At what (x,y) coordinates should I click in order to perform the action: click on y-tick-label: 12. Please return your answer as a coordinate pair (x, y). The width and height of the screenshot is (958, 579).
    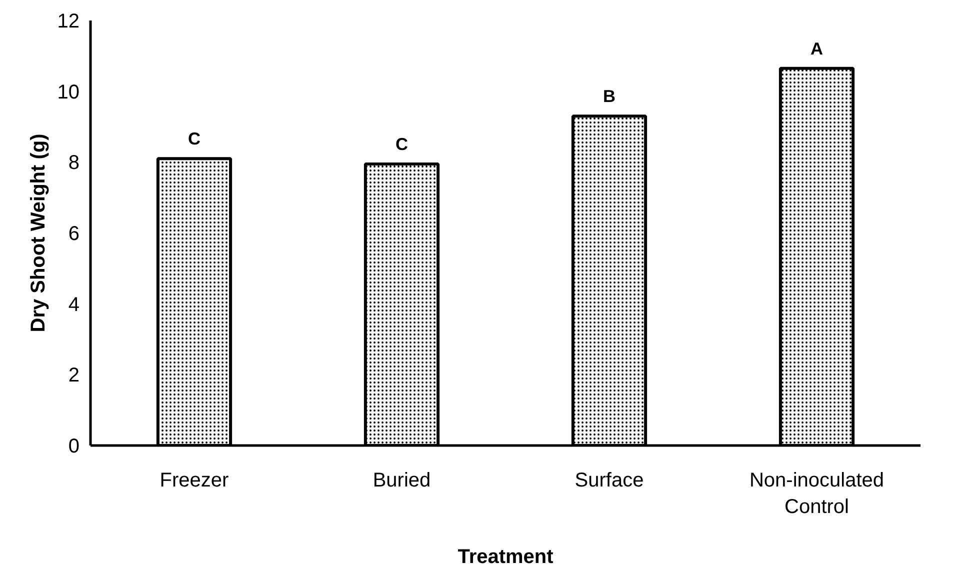
    Looking at the image, I should click on (68, 21).